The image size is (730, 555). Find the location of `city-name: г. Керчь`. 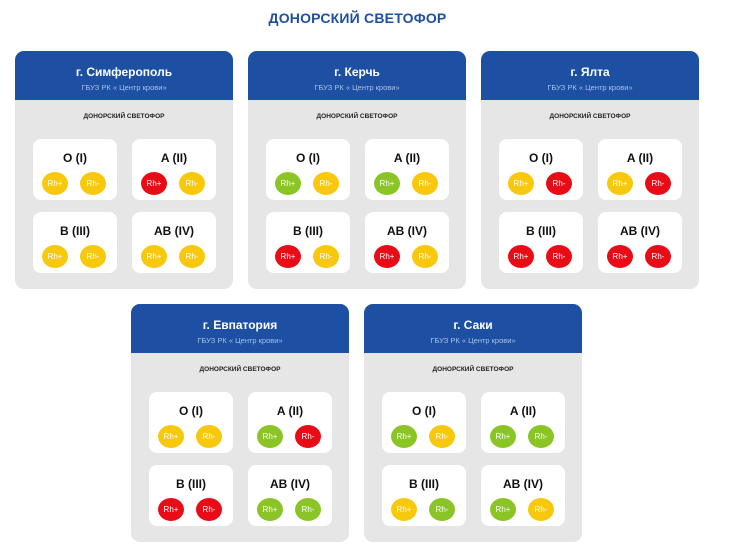

city-name: г. Керчь is located at coordinates (357, 72).